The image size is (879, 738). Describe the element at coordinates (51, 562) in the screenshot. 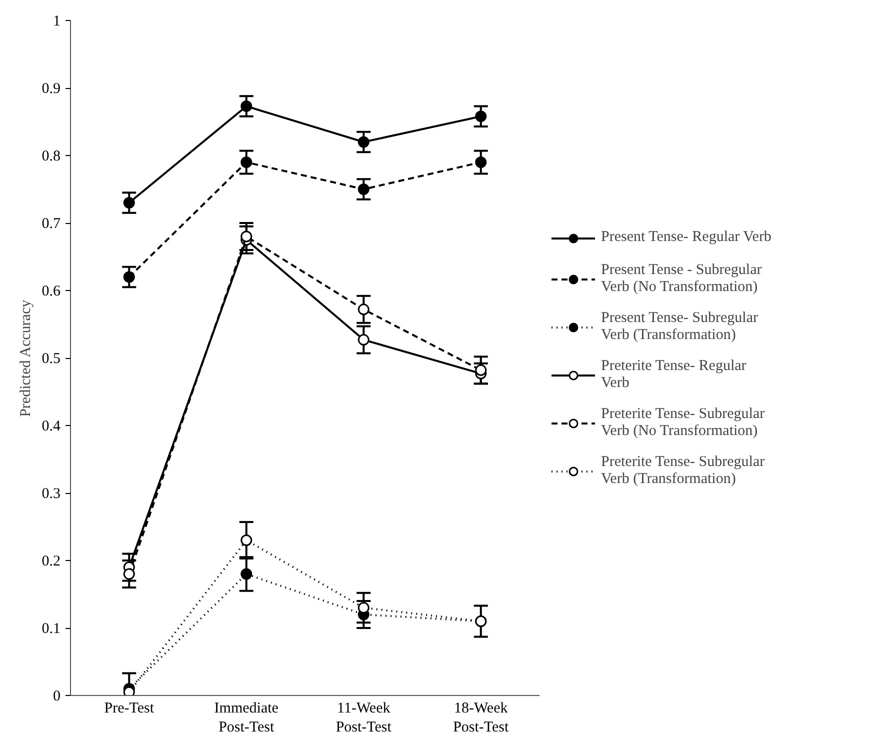

I see `y-tick-label: 0.2` at that location.